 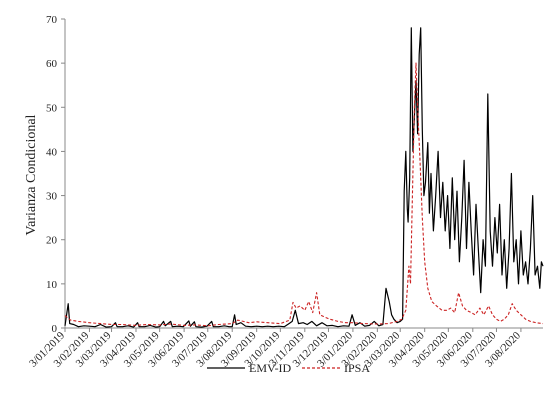 What do you see at coordinates (52, 241) in the screenshot?
I see `y-tick-label: 20` at bounding box center [52, 241].